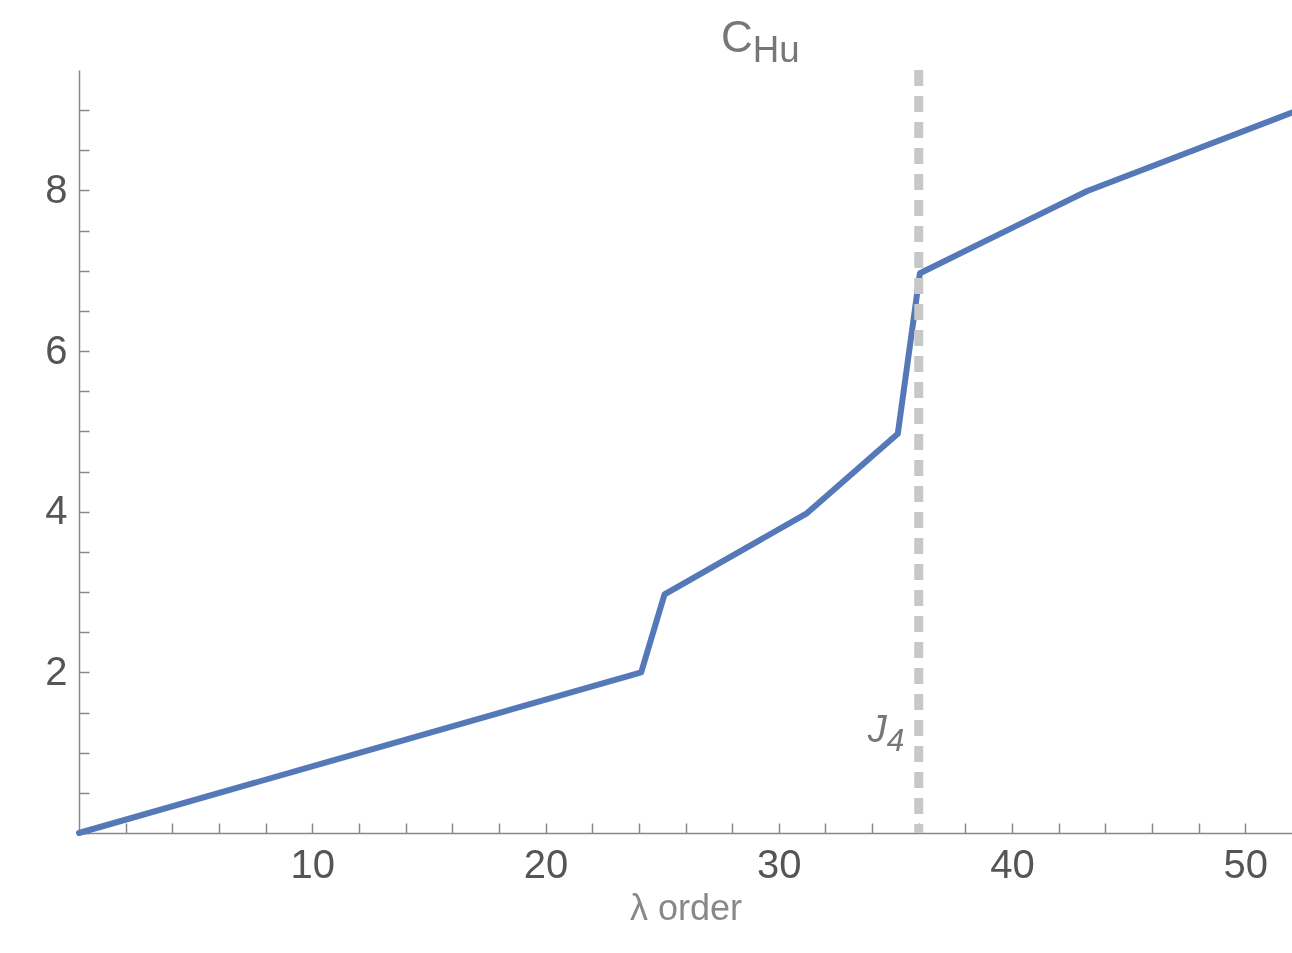 Image resolution: width=1292 pixels, height=953 pixels. What do you see at coordinates (760, 41) in the screenshot?
I see `chart-title: C$_{Hu}$` at bounding box center [760, 41].